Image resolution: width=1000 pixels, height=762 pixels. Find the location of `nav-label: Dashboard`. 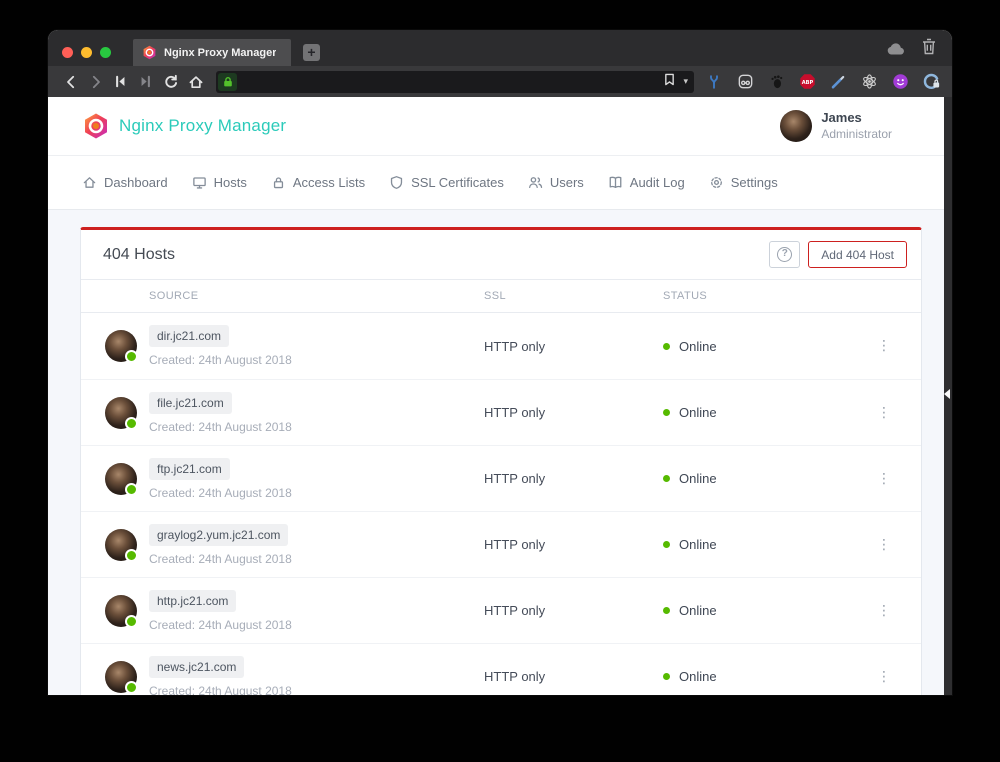

nav-label: Dashboard is located at coordinates (136, 182).